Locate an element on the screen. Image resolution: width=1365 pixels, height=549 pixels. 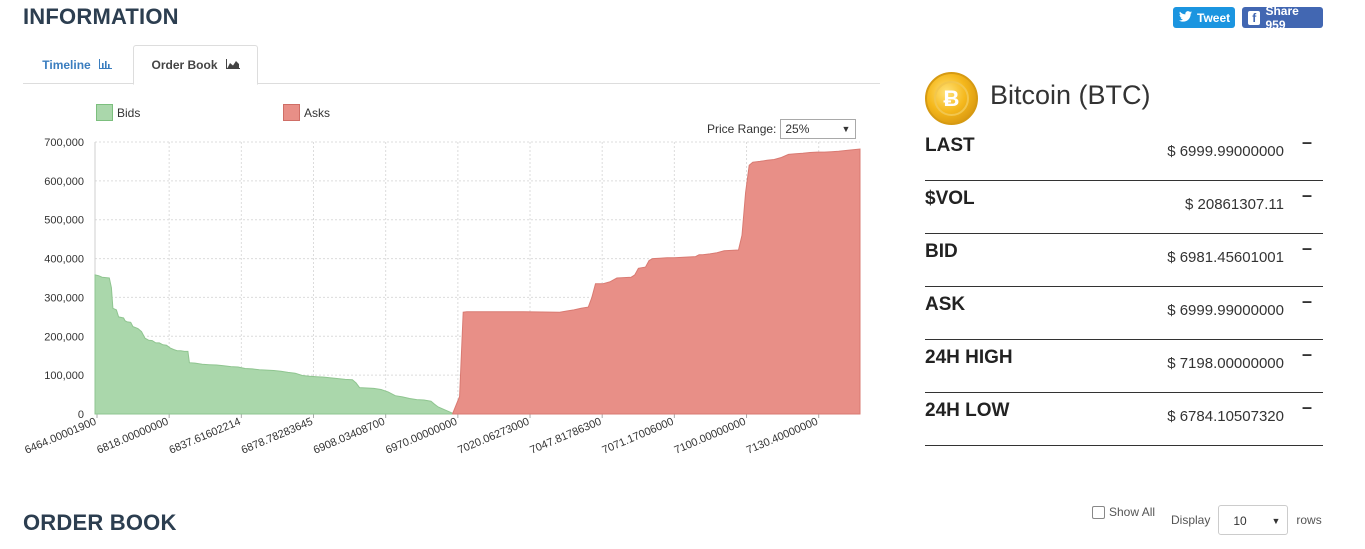
y-tick-label: 300,000 is located at coordinates (64, 298).